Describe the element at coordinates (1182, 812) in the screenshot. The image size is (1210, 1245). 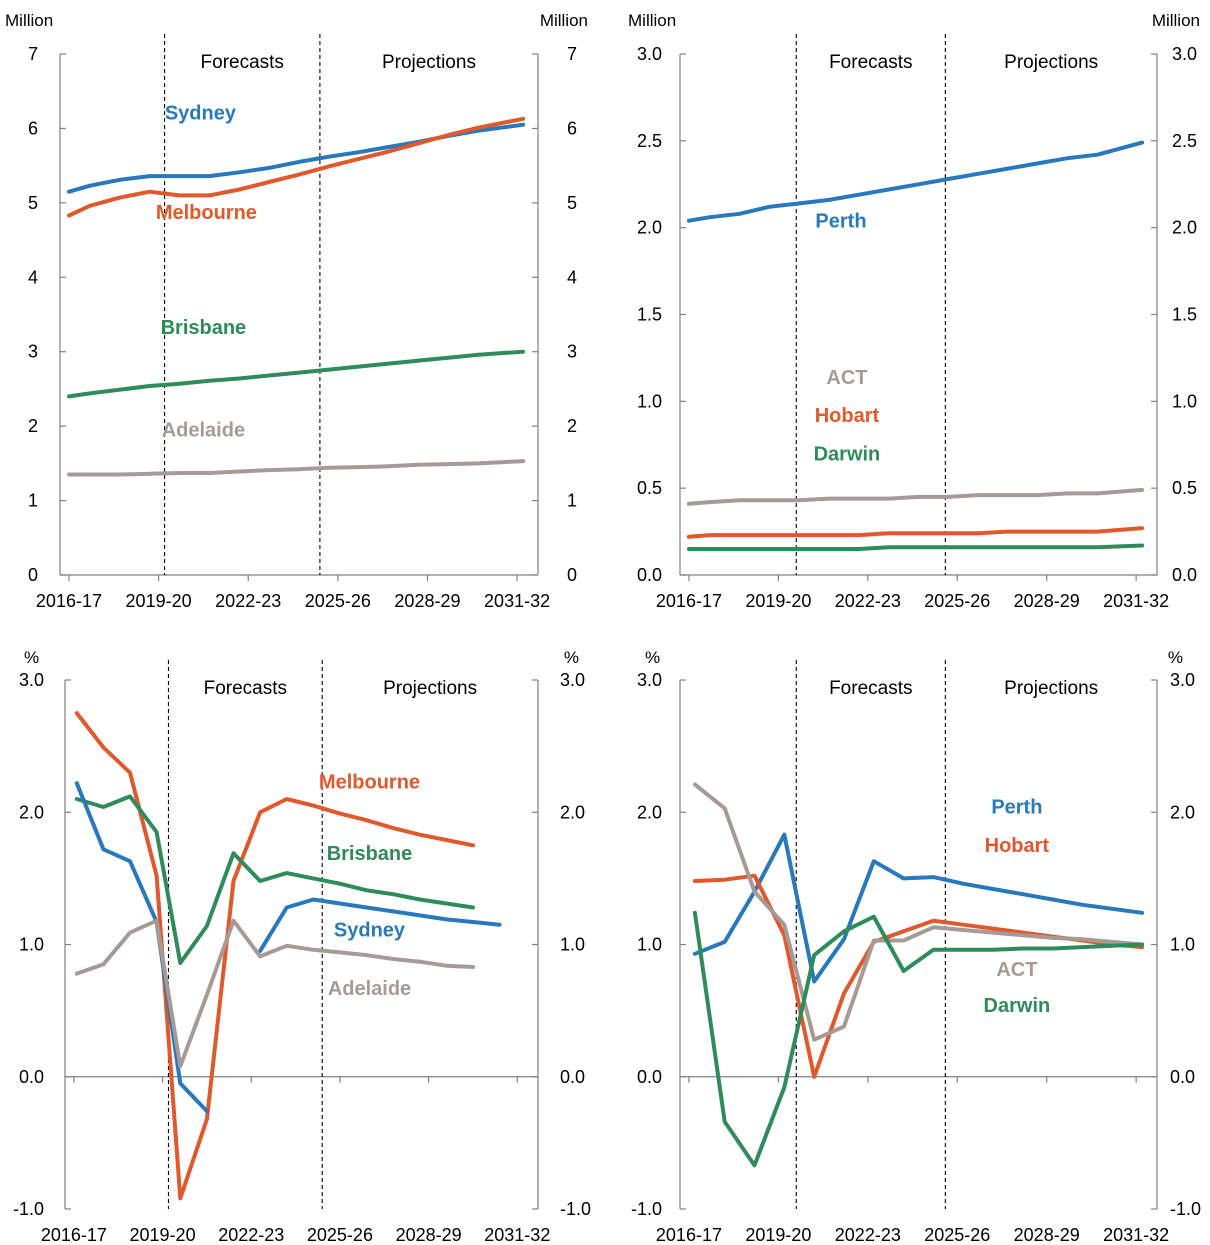
I see `right-y-tick-label: 2.0` at that location.